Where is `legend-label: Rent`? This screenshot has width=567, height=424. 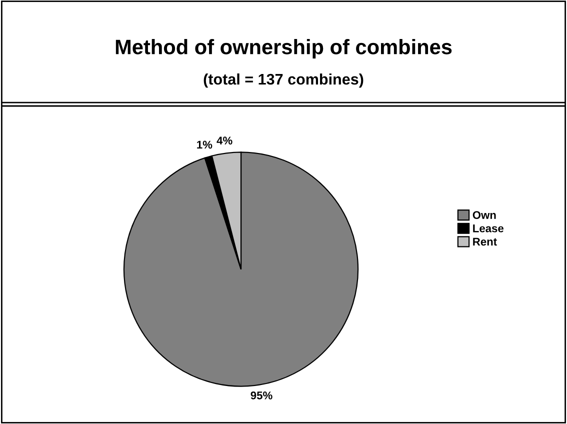 legend-label: Rent is located at coordinates (485, 242).